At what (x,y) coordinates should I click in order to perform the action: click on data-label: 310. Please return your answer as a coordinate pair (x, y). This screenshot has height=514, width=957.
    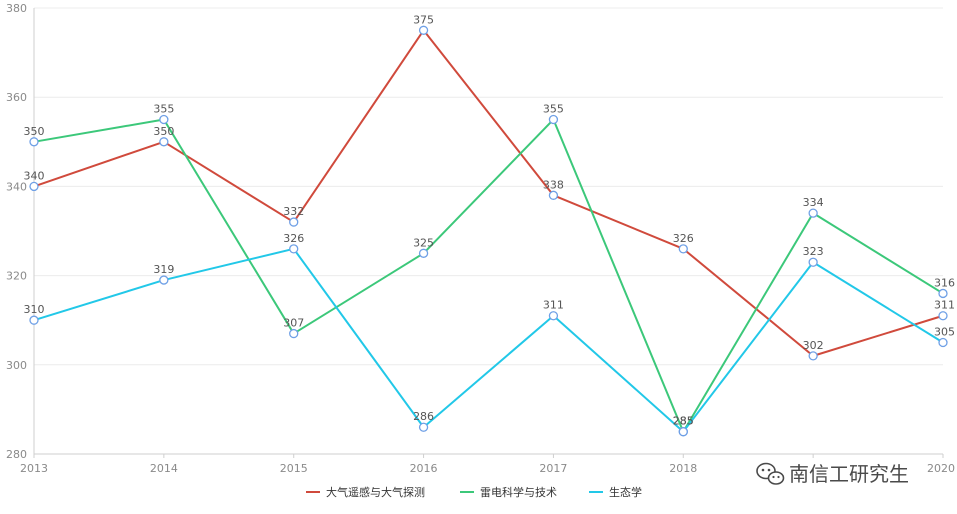
    Looking at the image, I should click on (34, 309).